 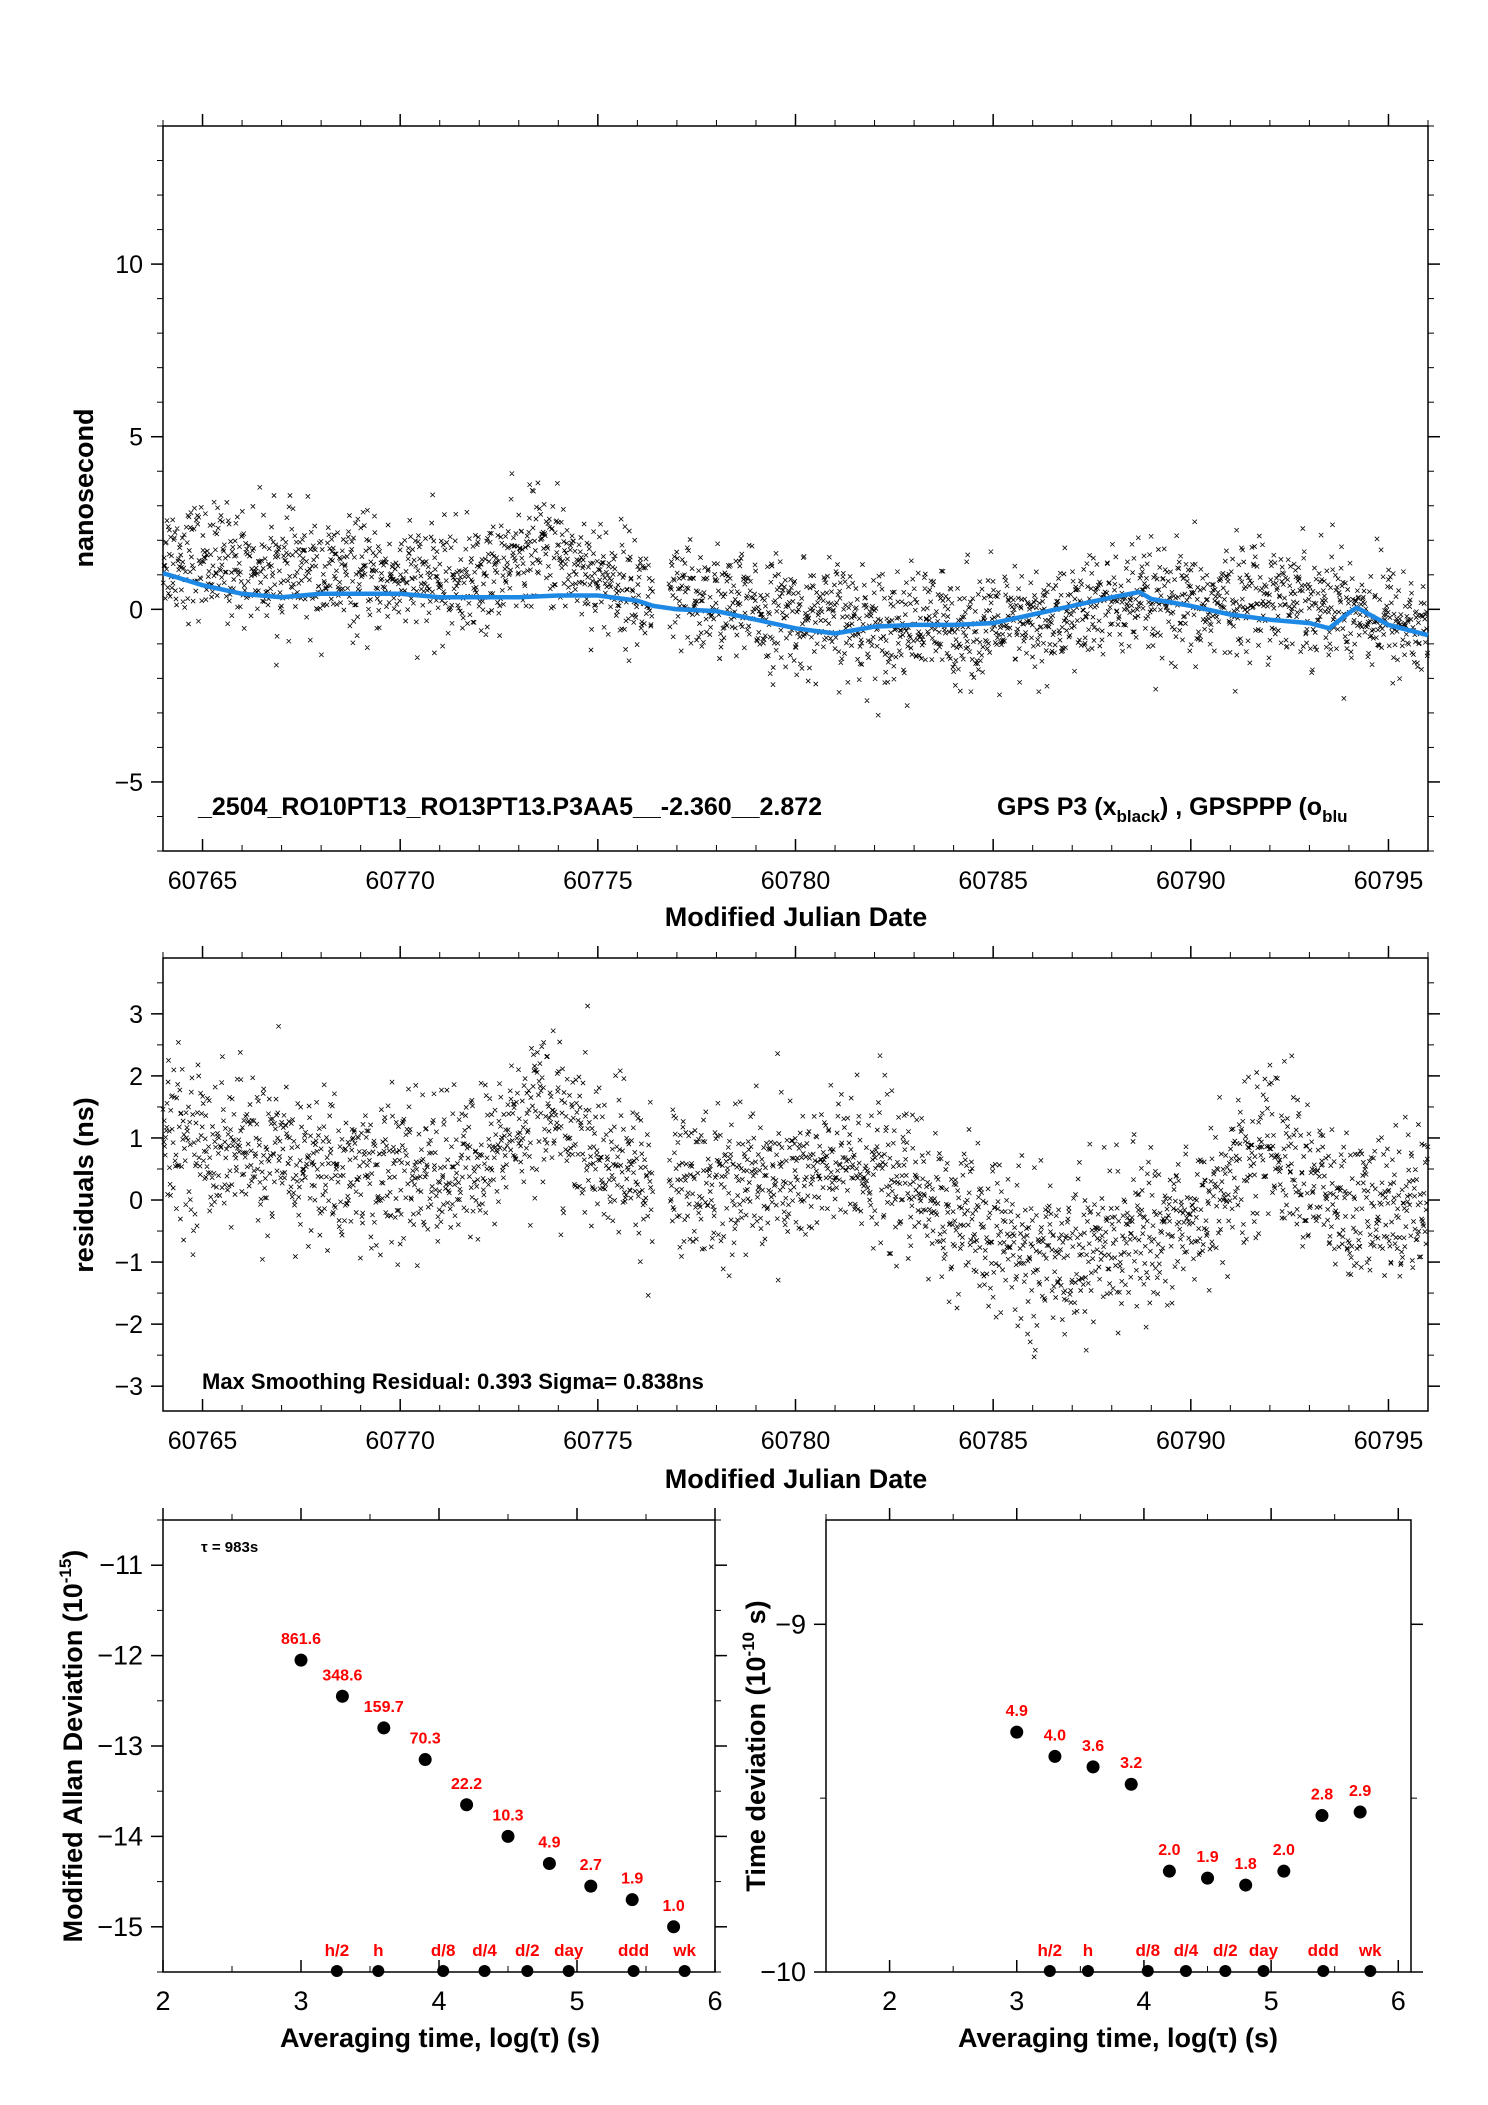 What do you see at coordinates (121, 1565) in the screenshot?
I see `y-tick-label: −11` at bounding box center [121, 1565].